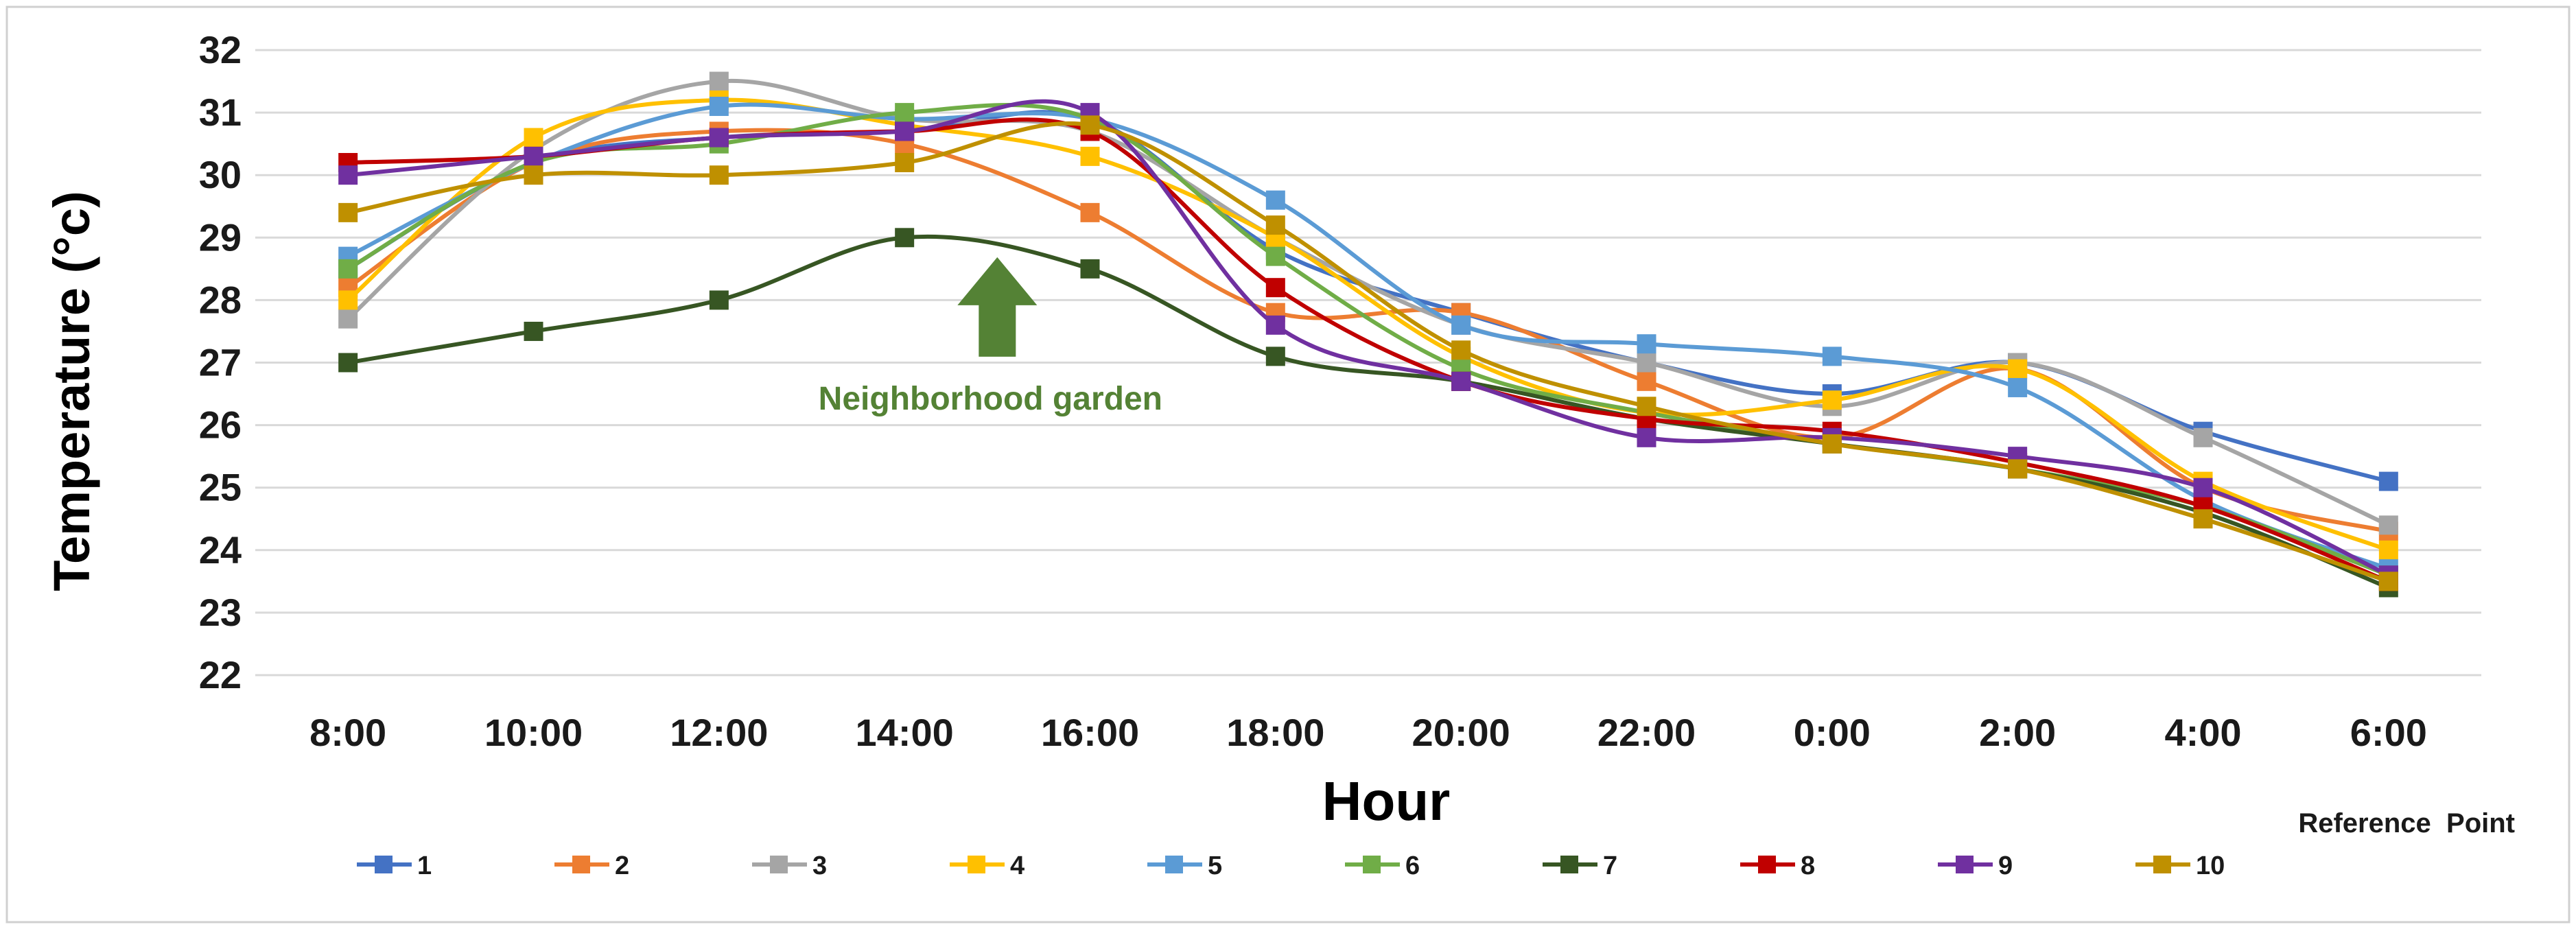  What do you see at coordinates (1412, 865) in the screenshot?
I see `legend-label: 6` at bounding box center [1412, 865].